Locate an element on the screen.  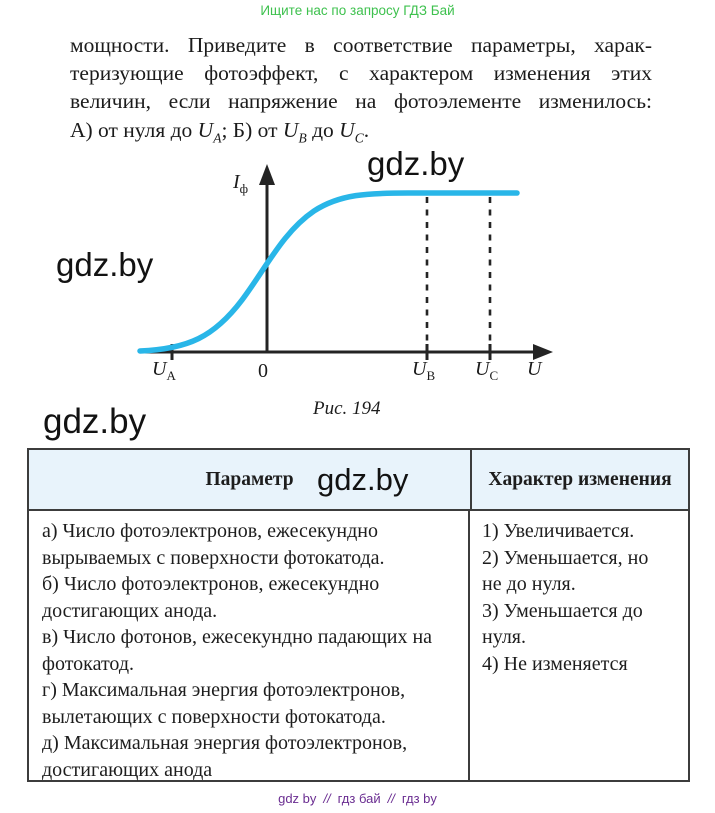
column-header-change: Характер изменения is located at coordinates (580, 479).